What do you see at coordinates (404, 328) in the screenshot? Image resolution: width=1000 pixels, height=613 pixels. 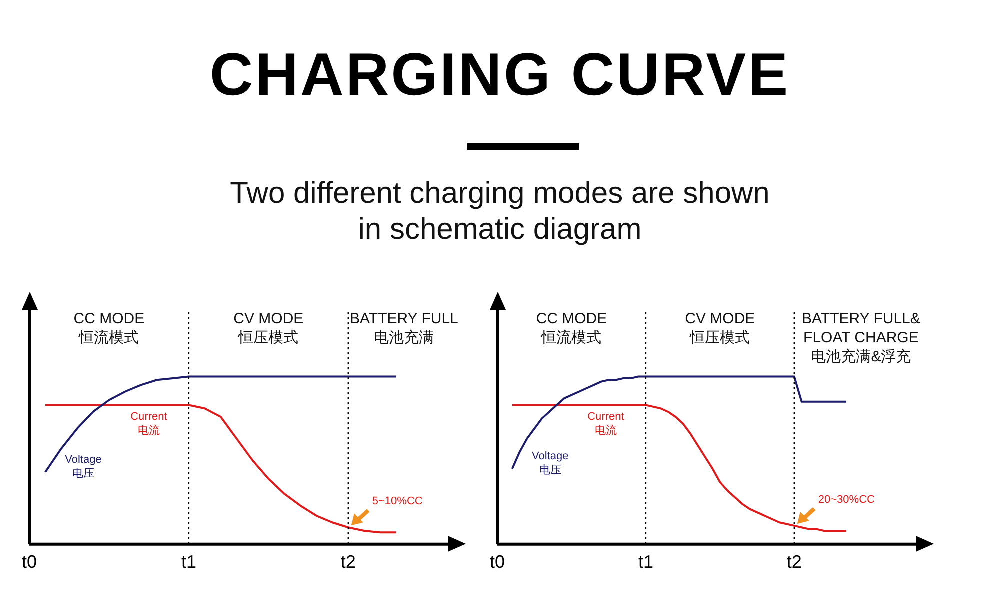 I see `text: BATTERY FULL 电池充满` at bounding box center [404, 328].